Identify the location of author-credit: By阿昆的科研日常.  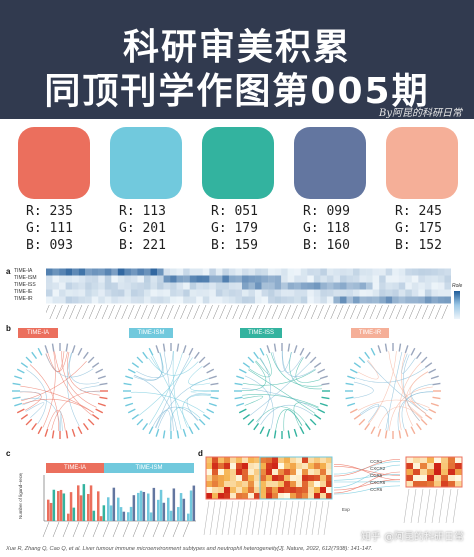
(420, 113).